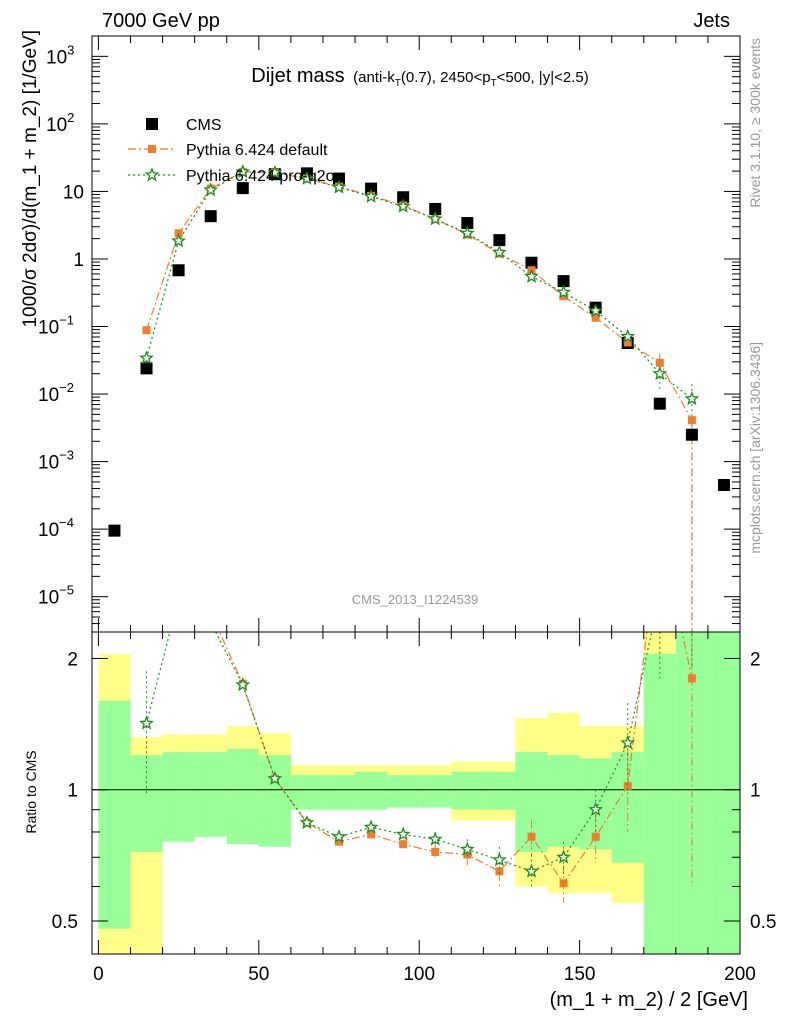  What do you see at coordinates (56, 461) in the screenshot?
I see `y-tick-label: 10⁻³` at bounding box center [56, 461].